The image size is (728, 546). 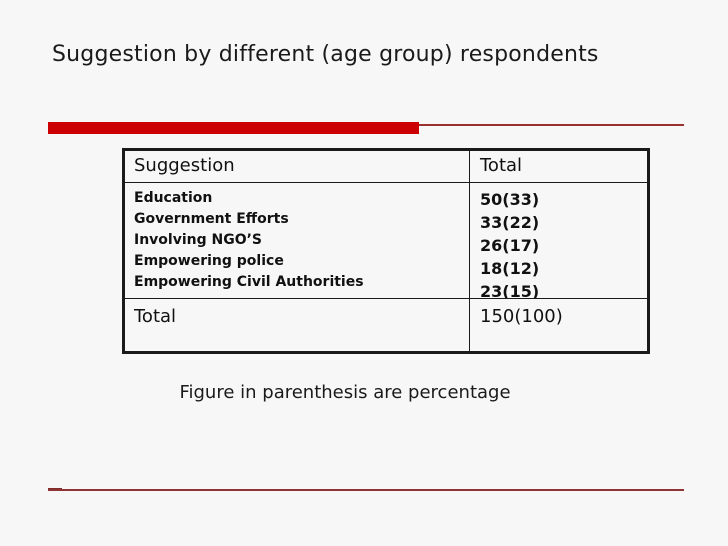 I want to click on table-header-suggestion: Suggestion, so click(x=297, y=167).